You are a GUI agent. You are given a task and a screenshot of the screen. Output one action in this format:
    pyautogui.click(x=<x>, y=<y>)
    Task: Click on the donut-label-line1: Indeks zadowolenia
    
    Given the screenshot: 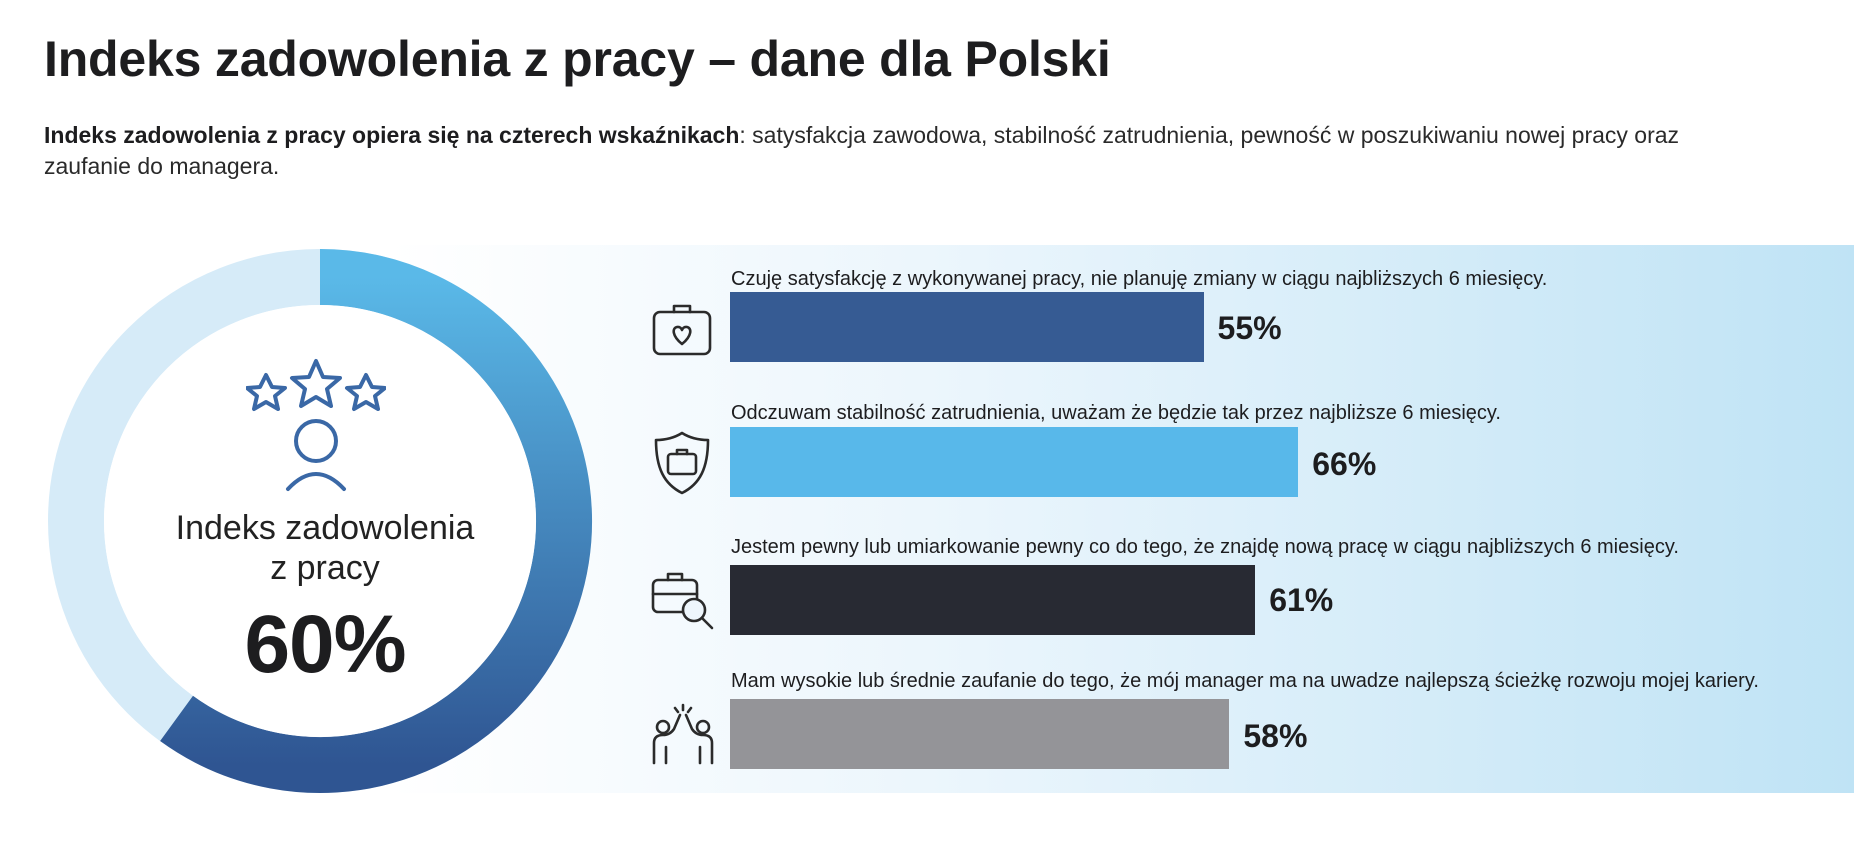 What is the action you would take?
    pyautogui.click(x=325, y=528)
    